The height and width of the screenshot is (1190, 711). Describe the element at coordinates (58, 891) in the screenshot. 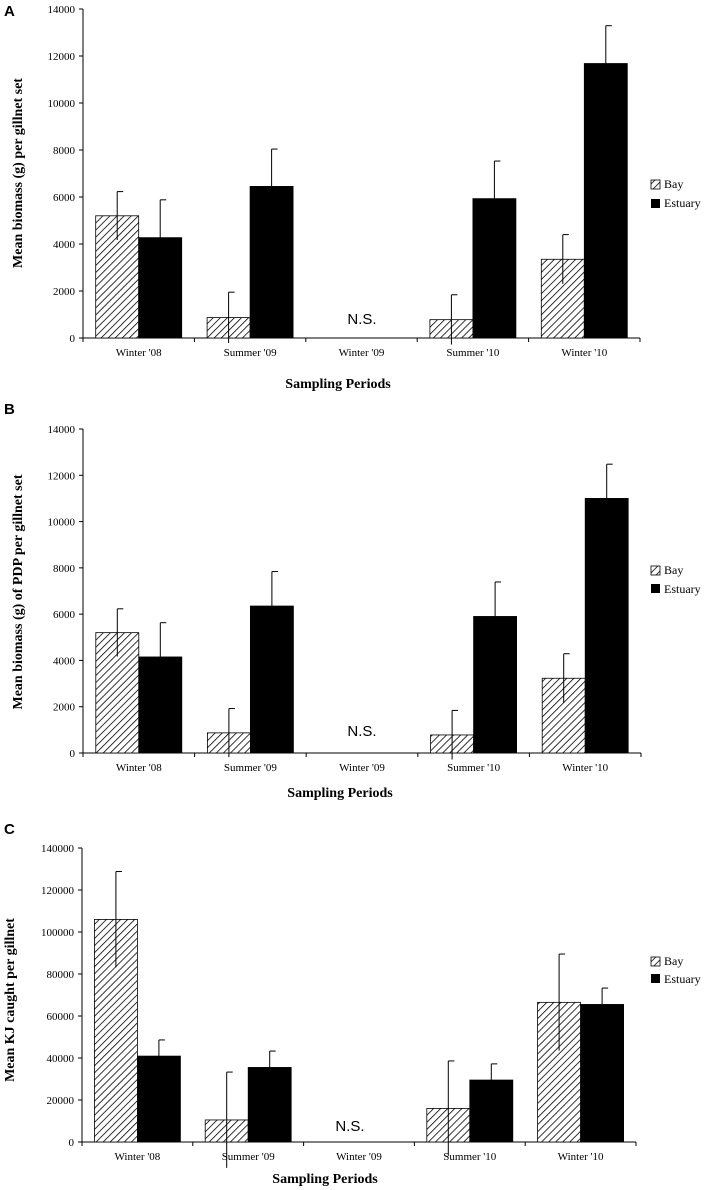

I see `y-tick-label: 120000` at that location.